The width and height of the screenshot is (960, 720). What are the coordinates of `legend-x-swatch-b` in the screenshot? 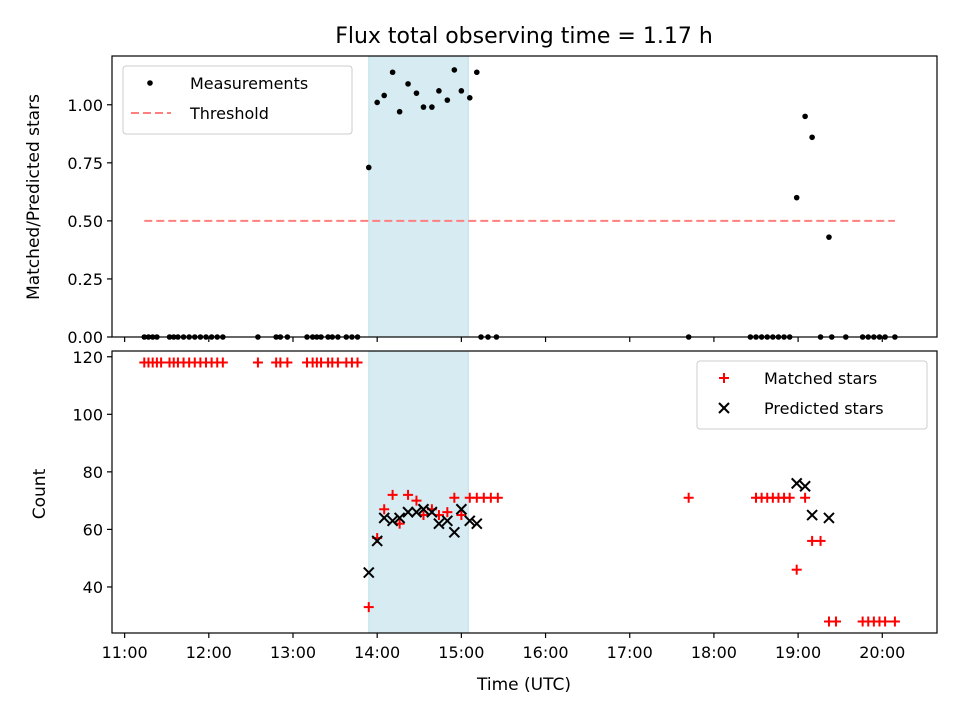 It's located at (724, 408).